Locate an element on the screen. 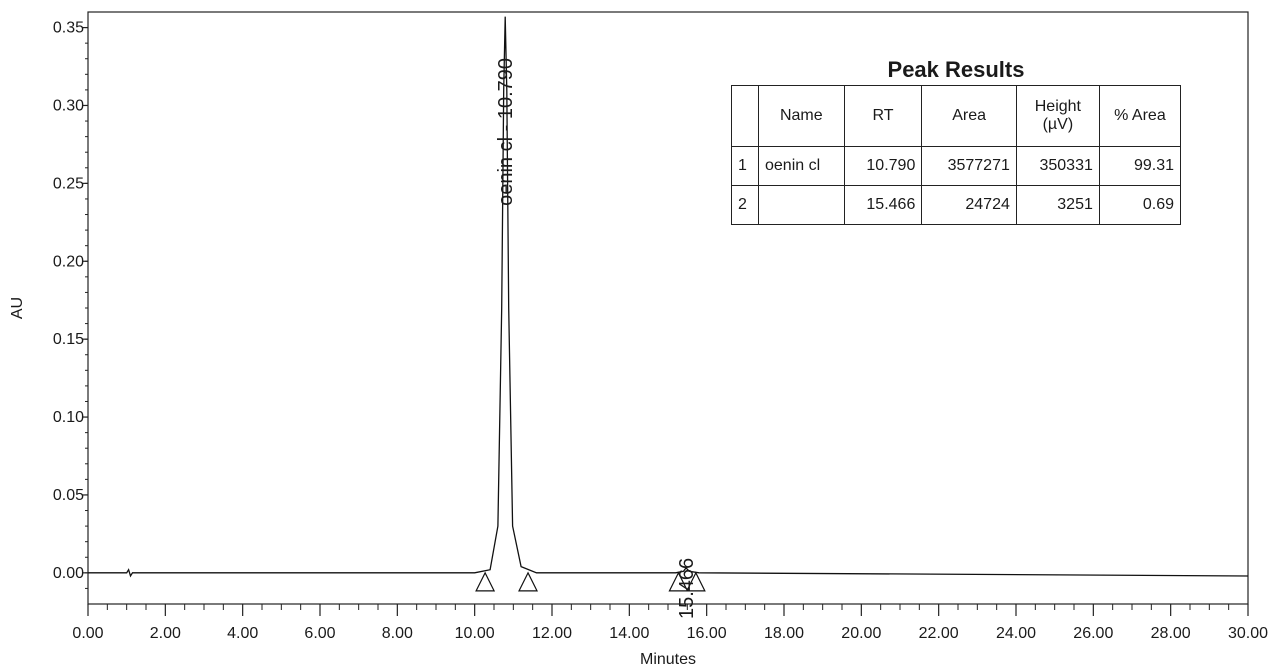  y-tick-label: 0.20 is located at coordinates (68, 261).